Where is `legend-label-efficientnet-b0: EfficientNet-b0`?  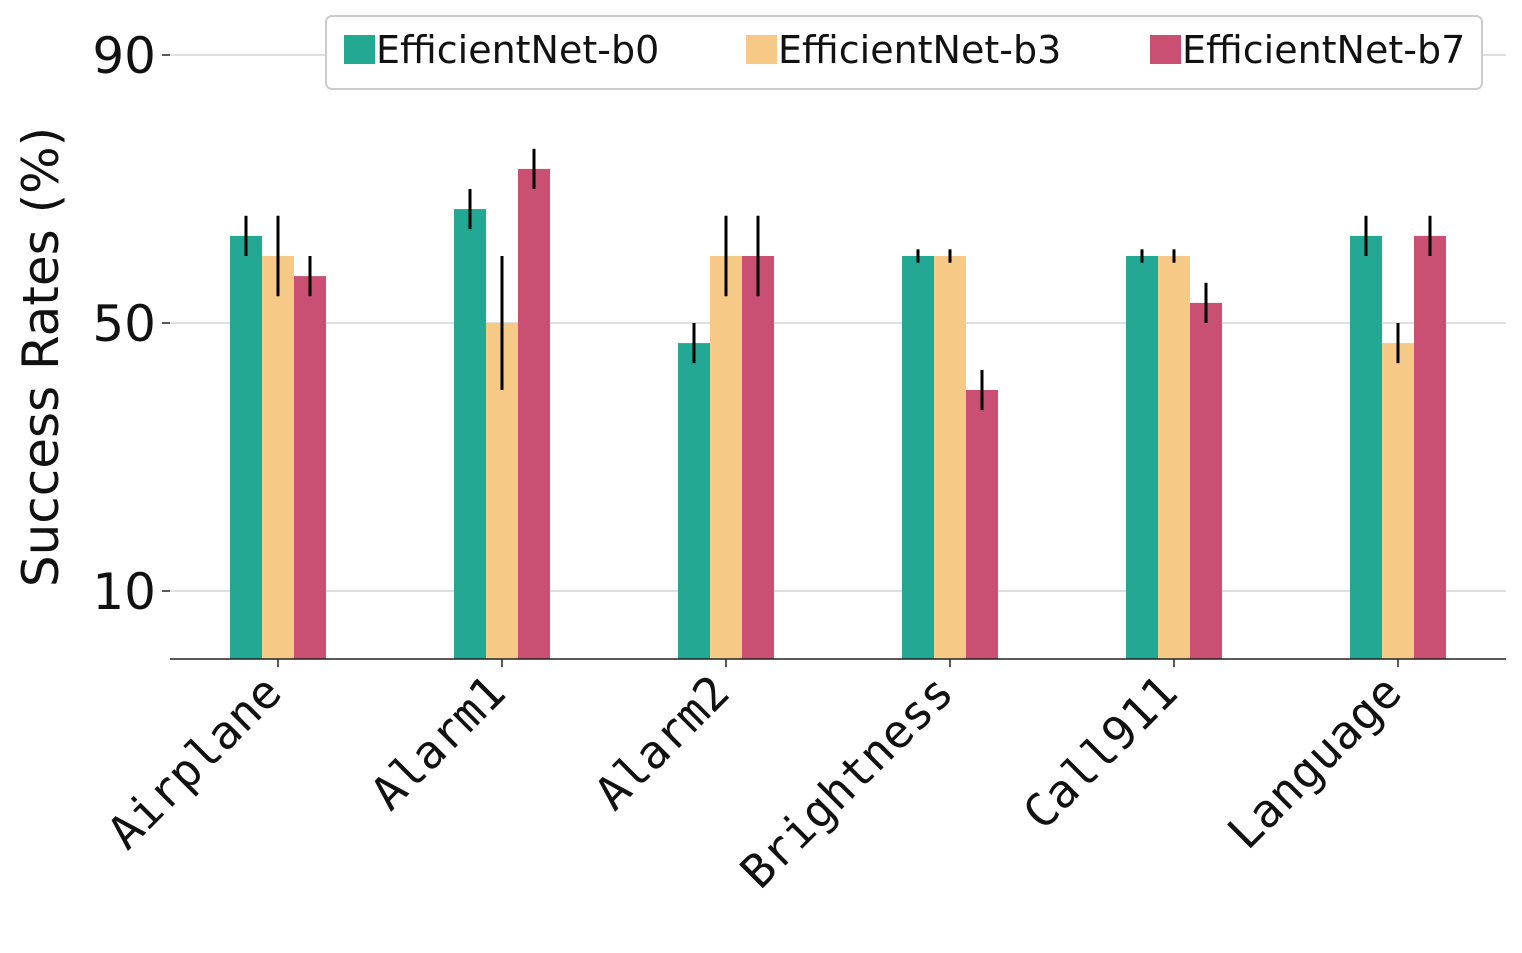 legend-label-efficientnet-b0: EfficientNet-b0 is located at coordinates (517, 50).